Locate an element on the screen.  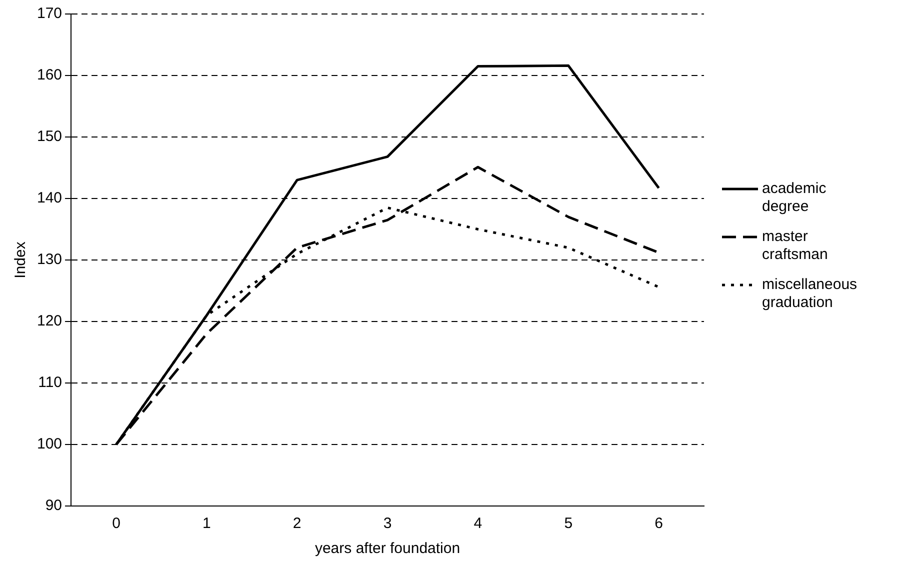
y-axis-title: Index is located at coordinates (21, 259).